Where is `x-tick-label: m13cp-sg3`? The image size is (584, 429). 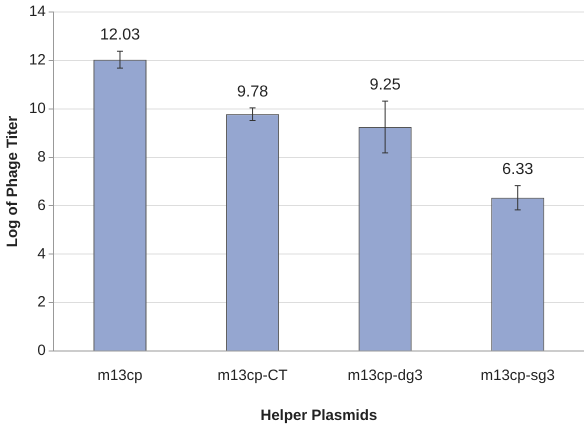 x-tick-label: m13cp-sg3 is located at coordinates (517, 375).